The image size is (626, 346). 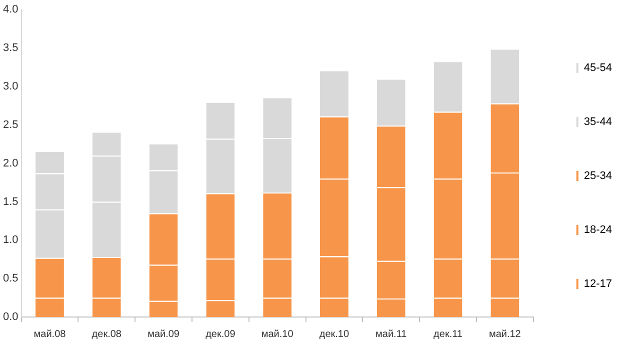 I want to click on x-tick-label: май.10, so click(x=277, y=334).